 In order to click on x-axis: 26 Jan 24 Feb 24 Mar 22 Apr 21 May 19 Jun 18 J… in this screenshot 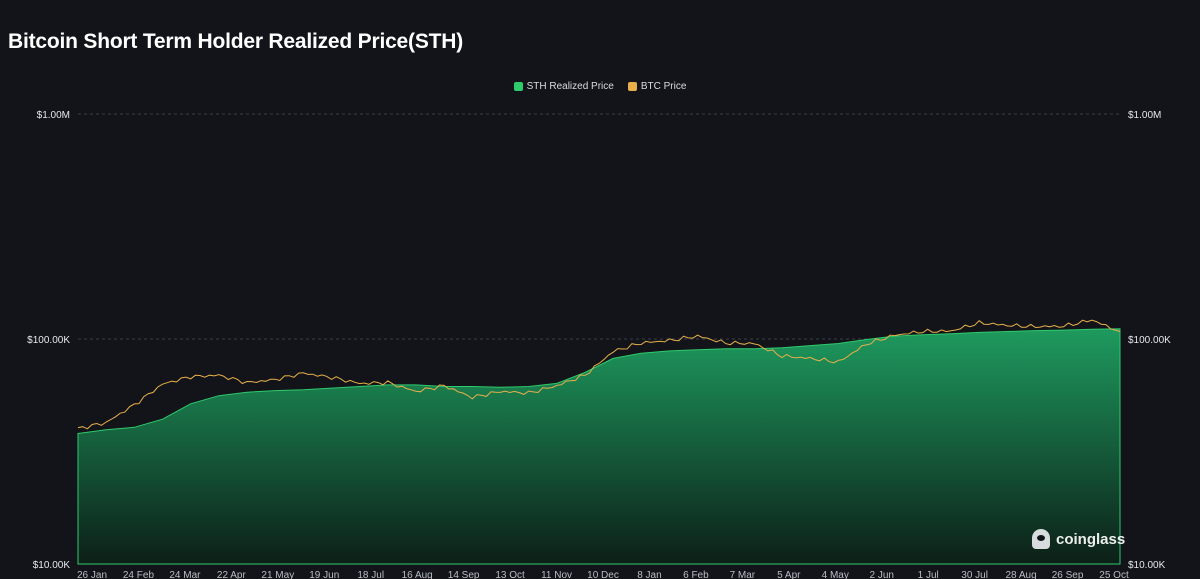, I will do `click(603, 574)`.